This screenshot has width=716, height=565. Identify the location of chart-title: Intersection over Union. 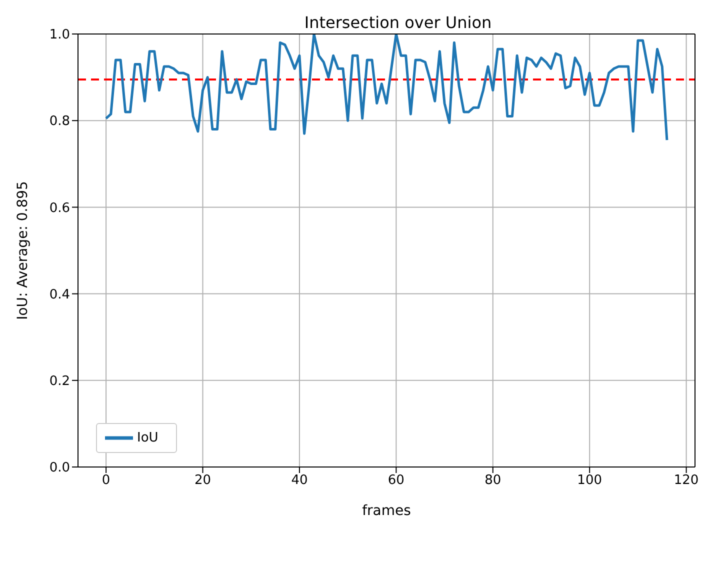
(398, 22).